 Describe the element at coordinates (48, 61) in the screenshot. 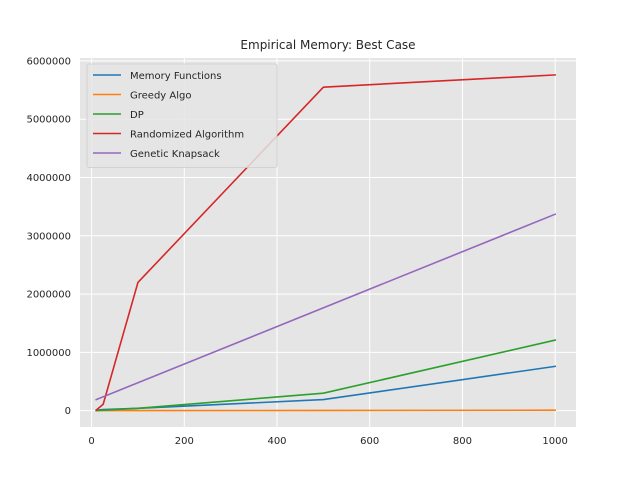

I see `y-tick-label: 6000000` at that location.